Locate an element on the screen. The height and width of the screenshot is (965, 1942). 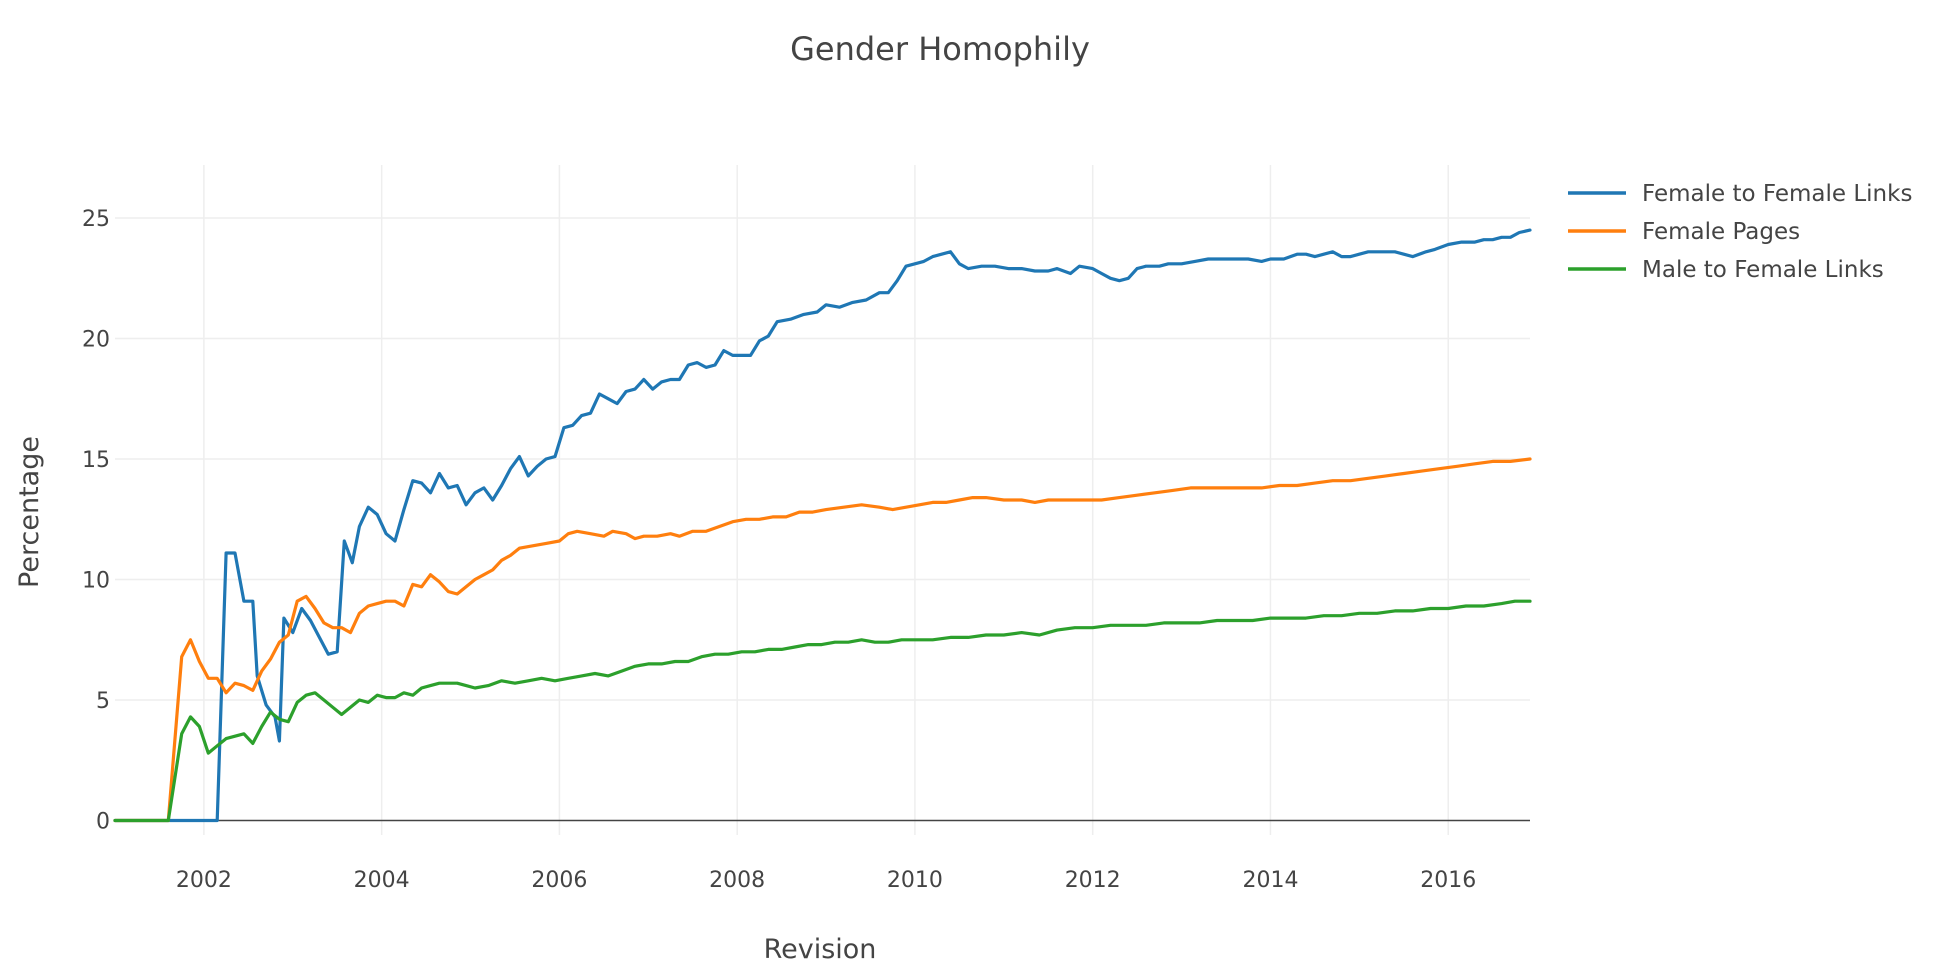
y-tick-label: 25 is located at coordinates (96, 219).